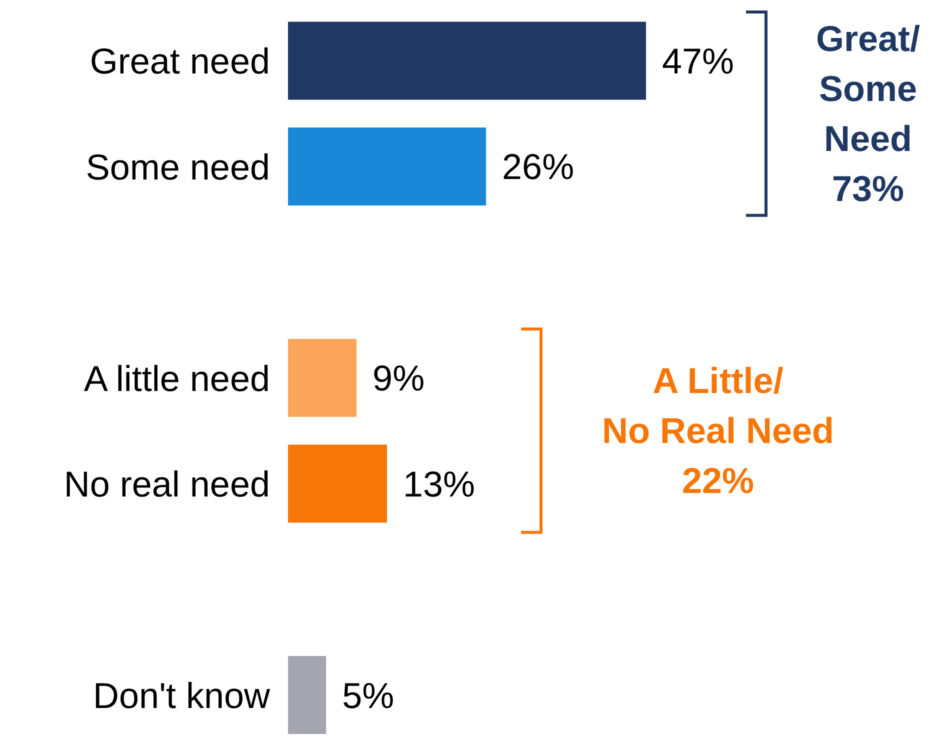 This screenshot has width=936, height=756. I want to click on y-tick-label: A little need, so click(177, 378).